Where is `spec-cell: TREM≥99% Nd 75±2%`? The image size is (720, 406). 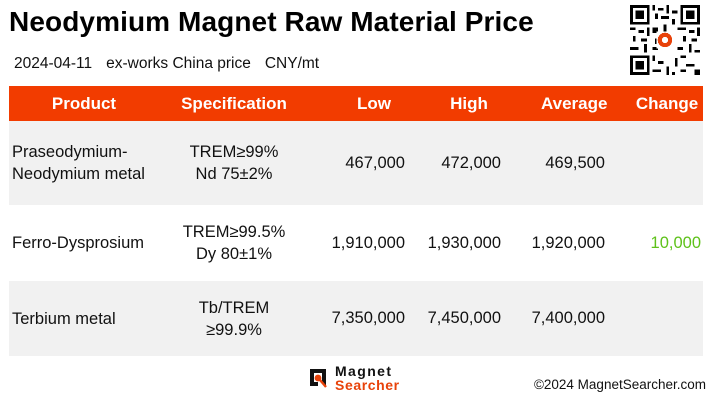 spec-cell: TREM≥99% Nd 75±2% is located at coordinates (234, 163).